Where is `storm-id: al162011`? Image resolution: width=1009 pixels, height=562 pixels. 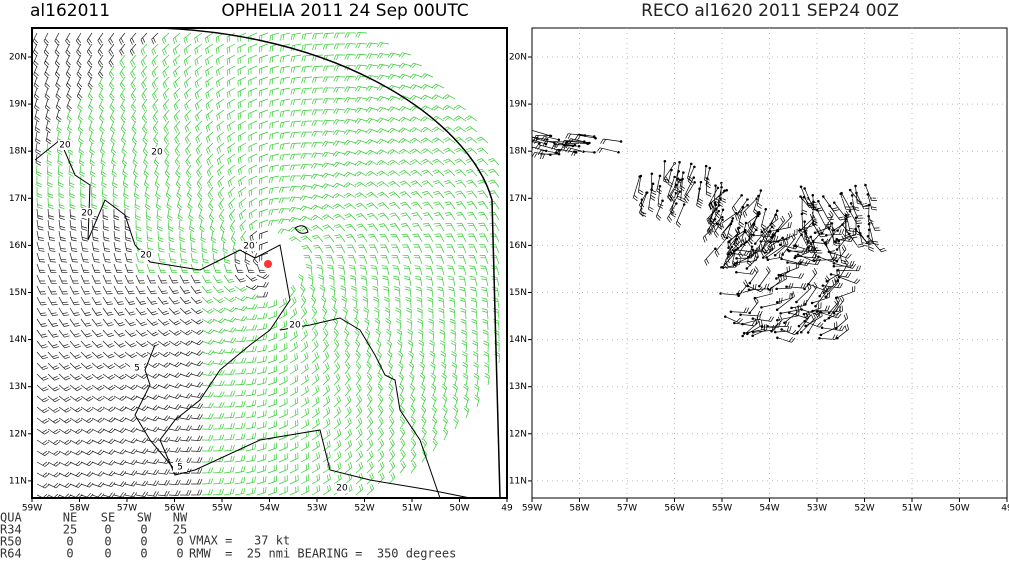 storm-id: al162011 is located at coordinates (70, 11).